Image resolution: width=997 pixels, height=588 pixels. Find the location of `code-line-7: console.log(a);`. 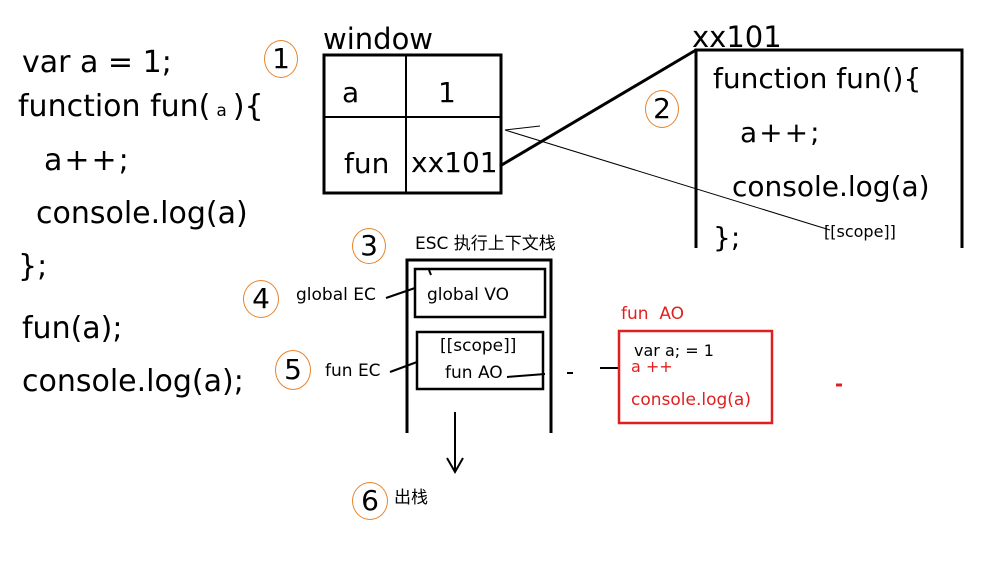

code-line-7: console.log(a); is located at coordinates (133, 381).